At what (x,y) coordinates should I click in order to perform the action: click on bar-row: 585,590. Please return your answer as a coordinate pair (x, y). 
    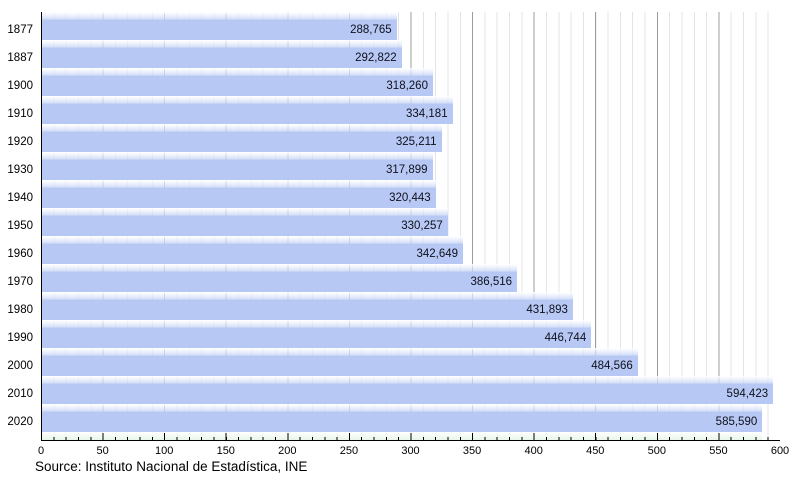
    Looking at the image, I should click on (410, 418).